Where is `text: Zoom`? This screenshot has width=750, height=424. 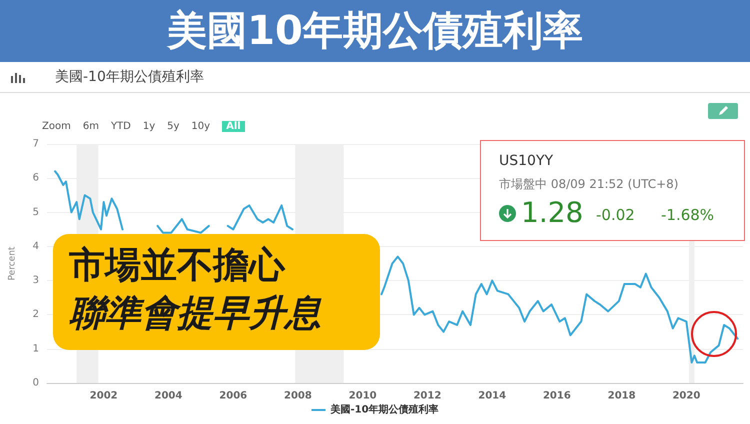
text: Zoom is located at coordinates (56, 126).